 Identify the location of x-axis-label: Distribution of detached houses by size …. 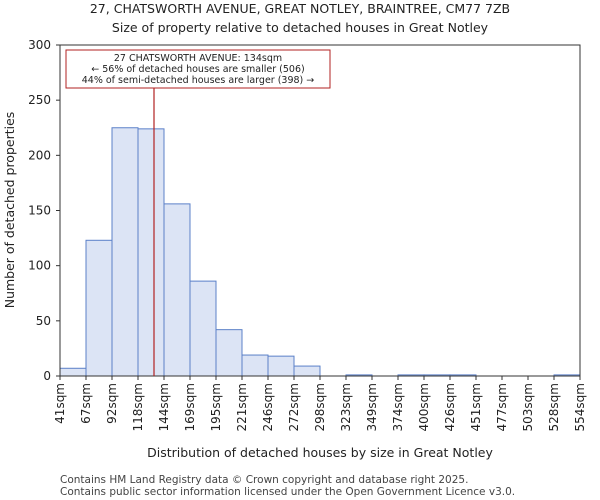
(320, 452).